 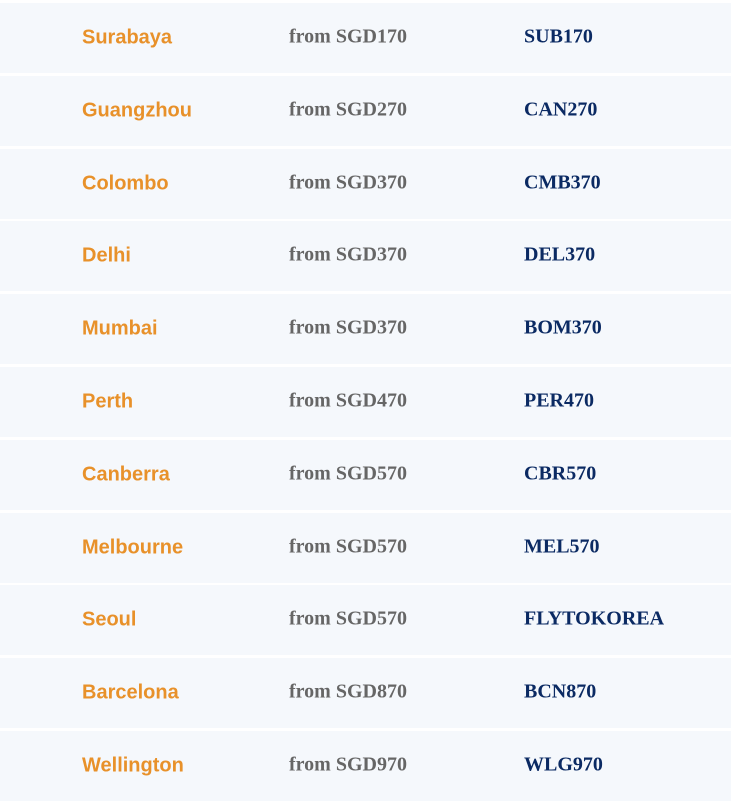 What do you see at coordinates (560, 473) in the screenshot?
I see `promo-code: CBR570` at bounding box center [560, 473].